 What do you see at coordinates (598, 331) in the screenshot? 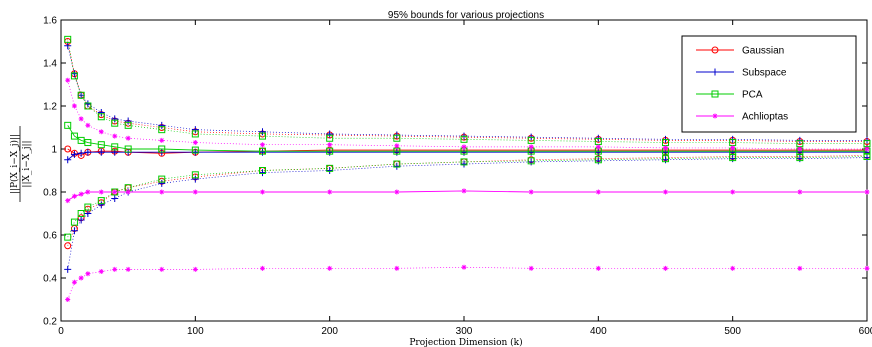
I see `x-tick-label: 400` at bounding box center [598, 331].